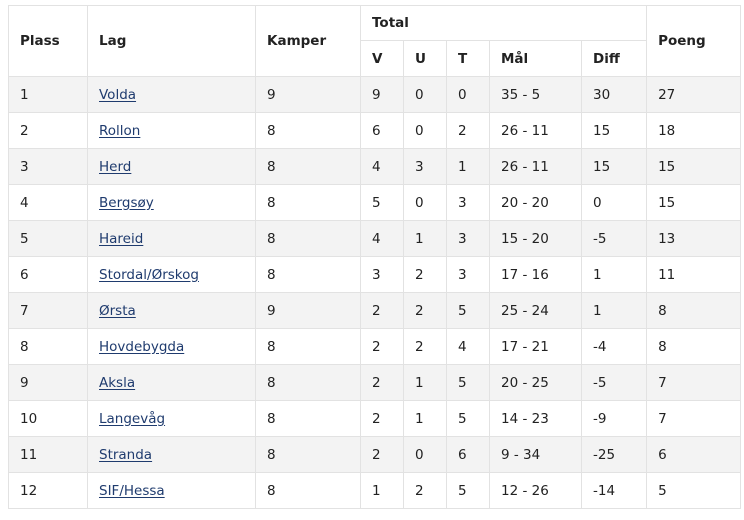  I want to click on cell-lag: SIF/Hessa, so click(171, 490).